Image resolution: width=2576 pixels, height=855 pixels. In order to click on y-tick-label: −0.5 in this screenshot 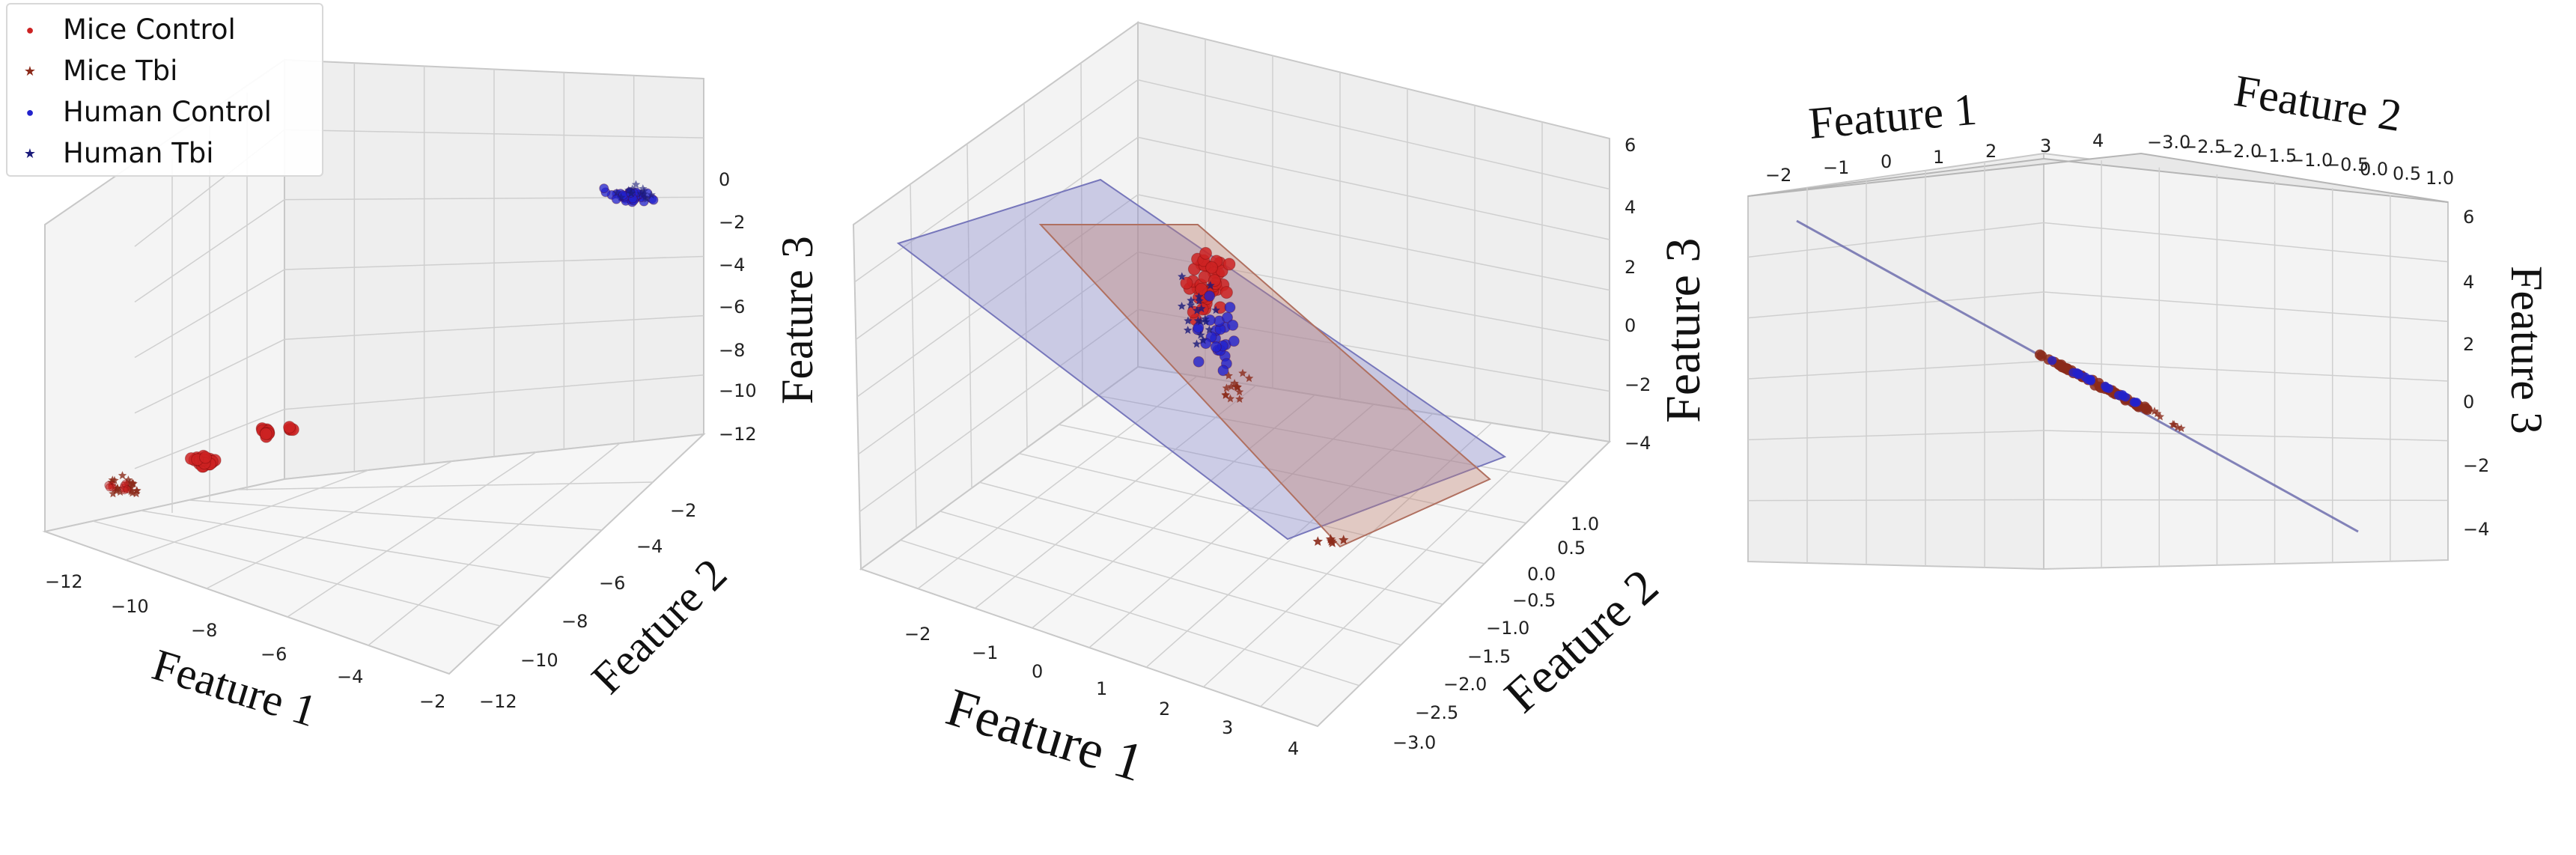, I will do `click(2347, 165)`.